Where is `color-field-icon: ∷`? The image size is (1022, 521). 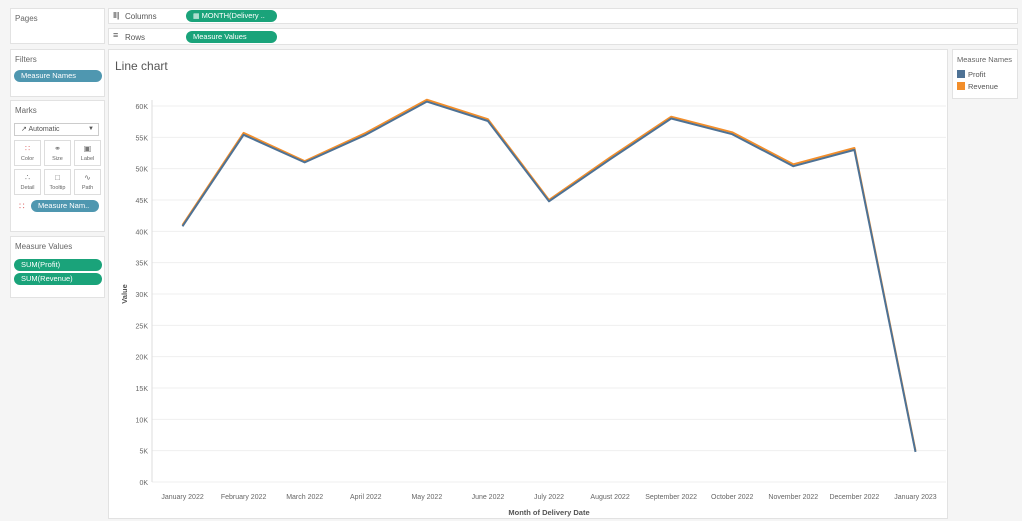 color-field-icon: ∷ is located at coordinates (22, 206).